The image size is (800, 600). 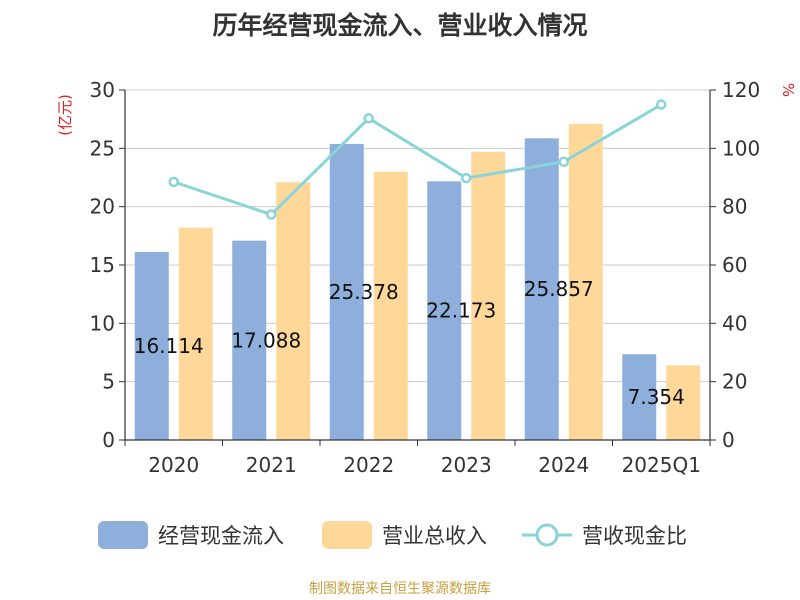 I want to click on left-tick-label: 0, so click(x=108, y=440).